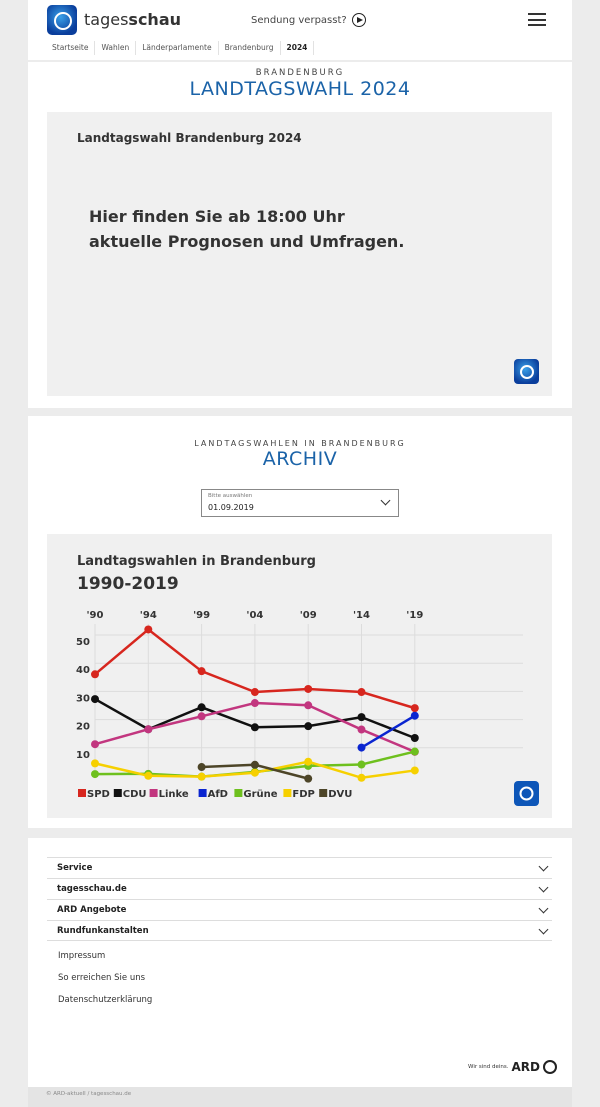 The width and height of the screenshot is (600, 1107). Describe the element at coordinates (105, 1000) in the screenshot. I see `link-datenschutz: Datenschutzerklärung` at that location.